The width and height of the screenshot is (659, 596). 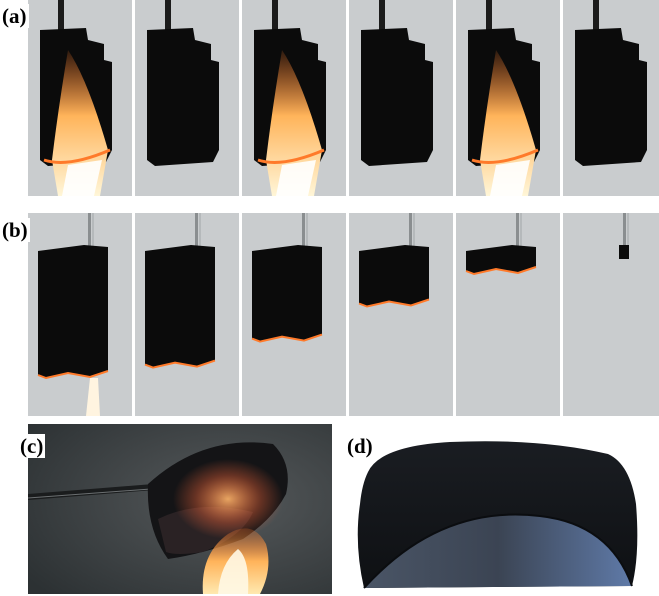 What do you see at coordinates (499, 510) in the screenshot?
I see `photo-d-curved-sheet-after-burning` at bounding box center [499, 510].